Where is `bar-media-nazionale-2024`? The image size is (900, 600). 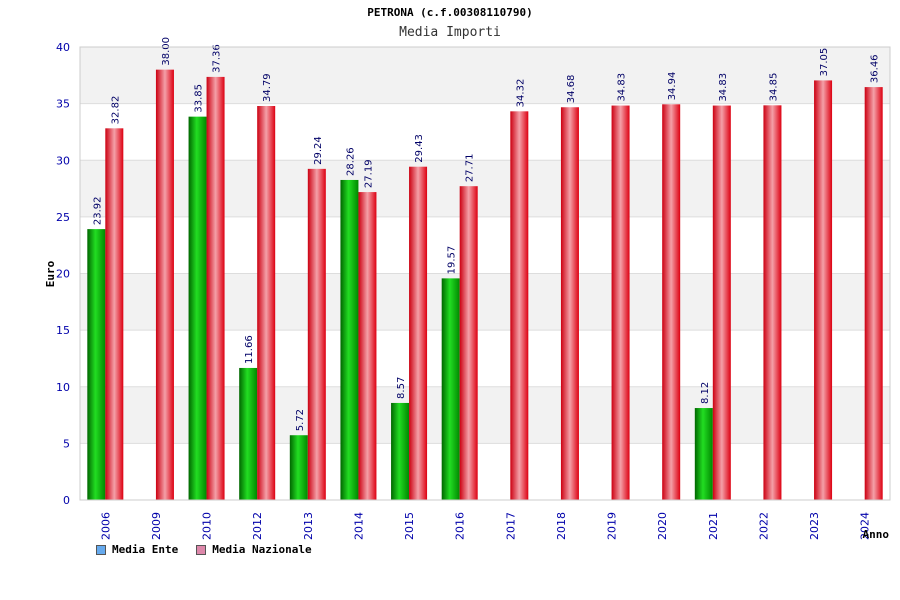 bar-media-nazionale-2024 is located at coordinates (873, 293).